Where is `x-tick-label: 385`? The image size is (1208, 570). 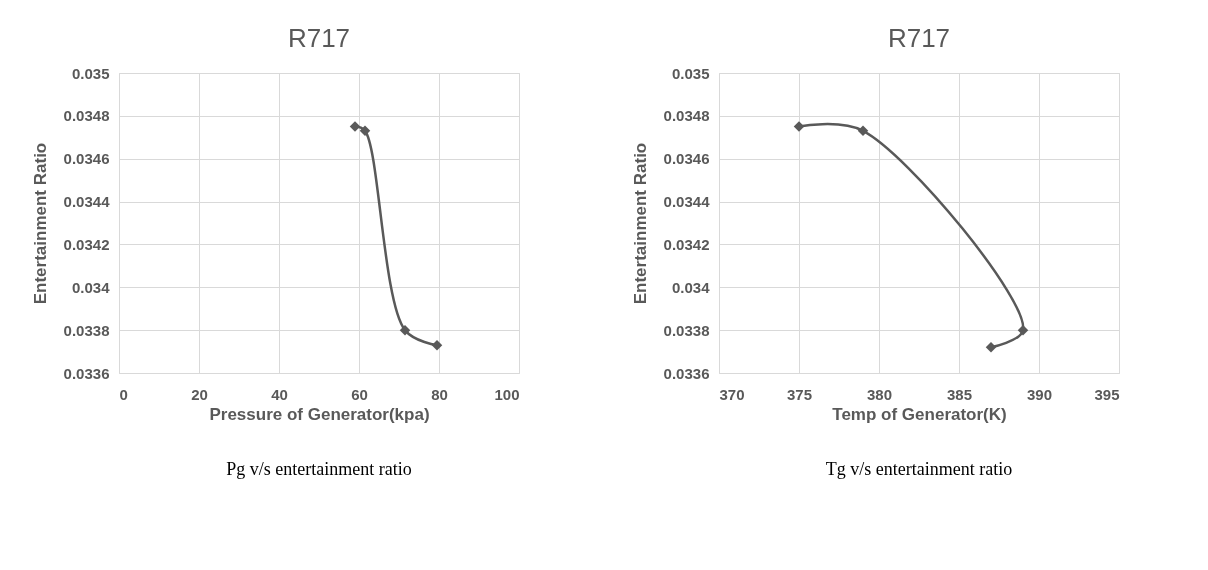
x-tick-label: 385 is located at coordinates (959, 394).